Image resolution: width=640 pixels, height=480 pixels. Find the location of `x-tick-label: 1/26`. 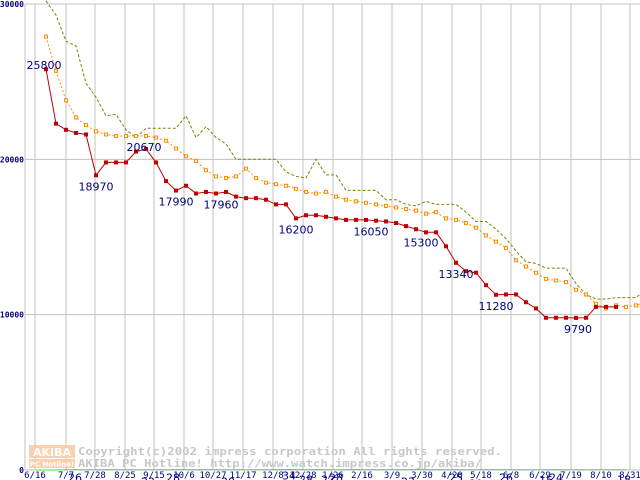

x-tick-label: 1/26 is located at coordinates (333, 475).